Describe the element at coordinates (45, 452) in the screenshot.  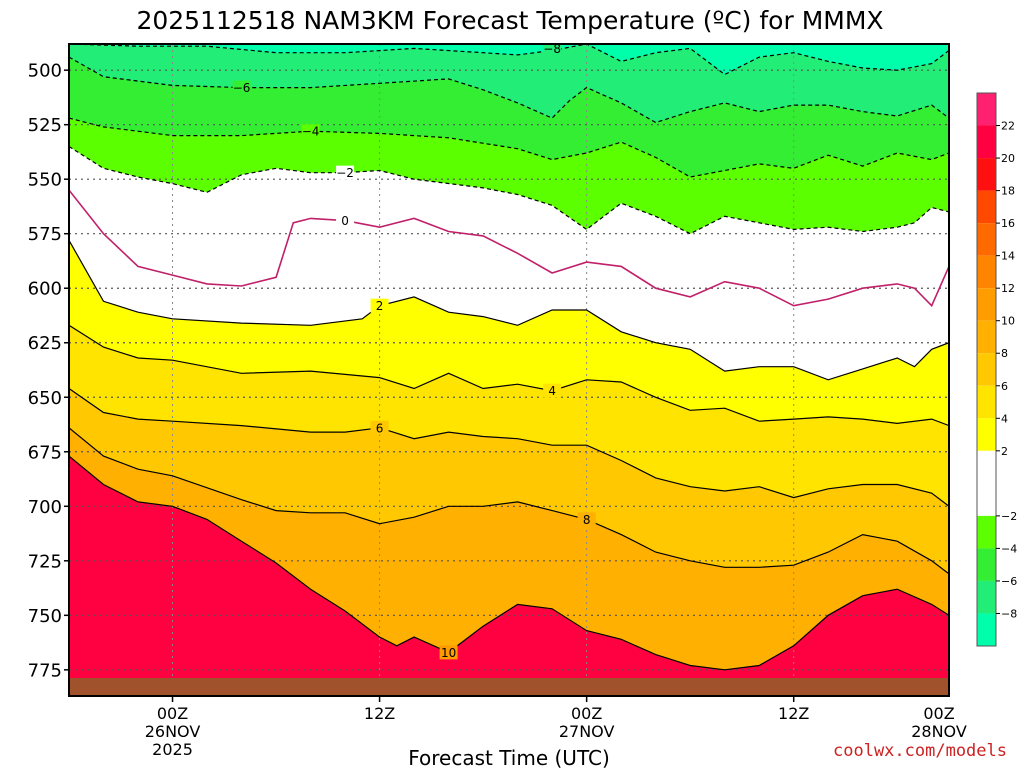
I see `y-tick-label-675: 675` at that location.